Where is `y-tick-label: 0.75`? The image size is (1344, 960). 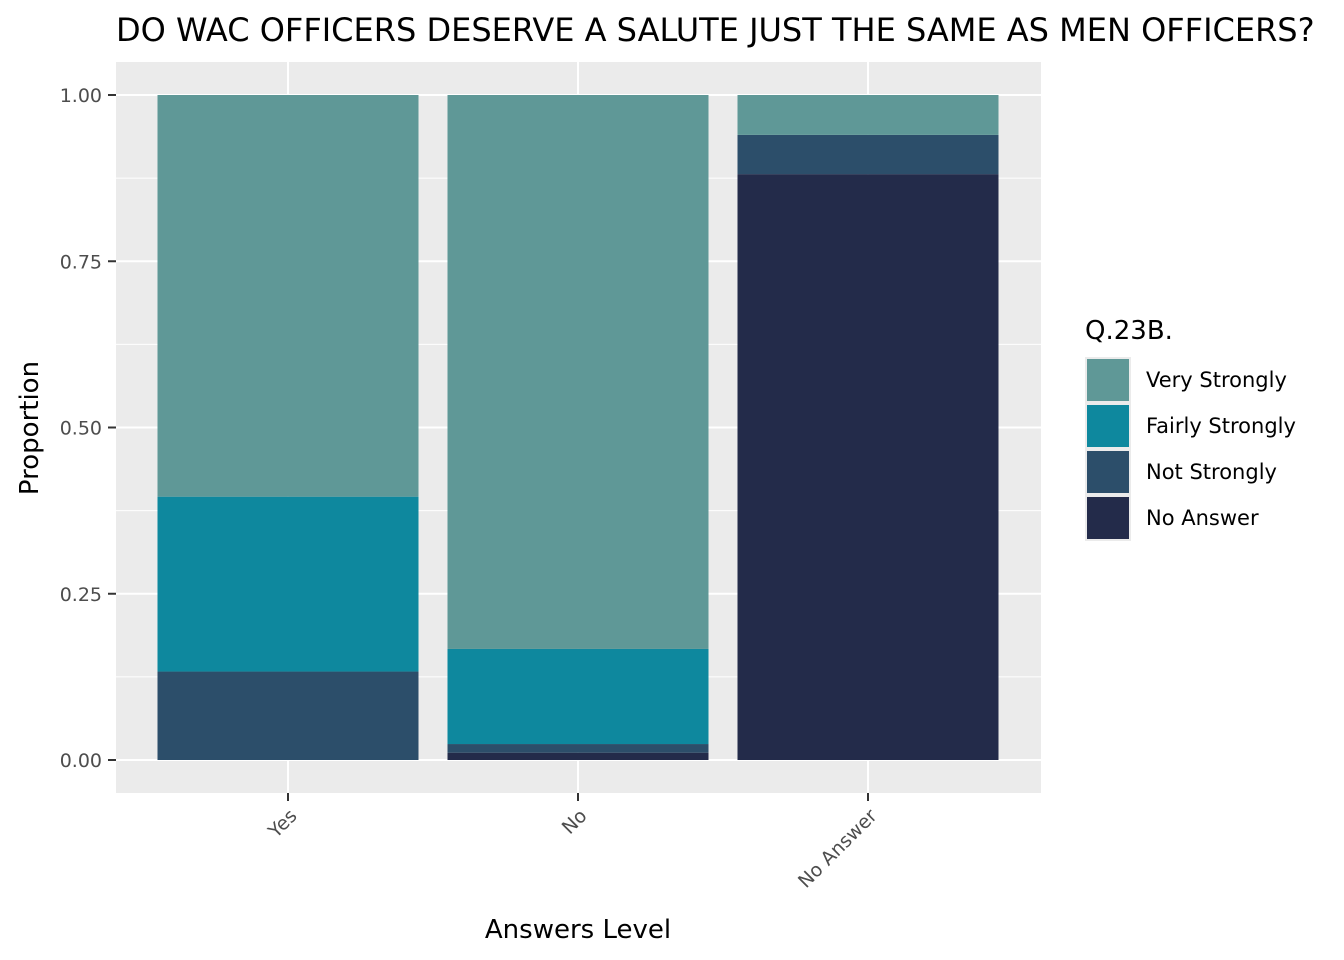 y-tick-label: 0.75 is located at coordinates (81, 262).